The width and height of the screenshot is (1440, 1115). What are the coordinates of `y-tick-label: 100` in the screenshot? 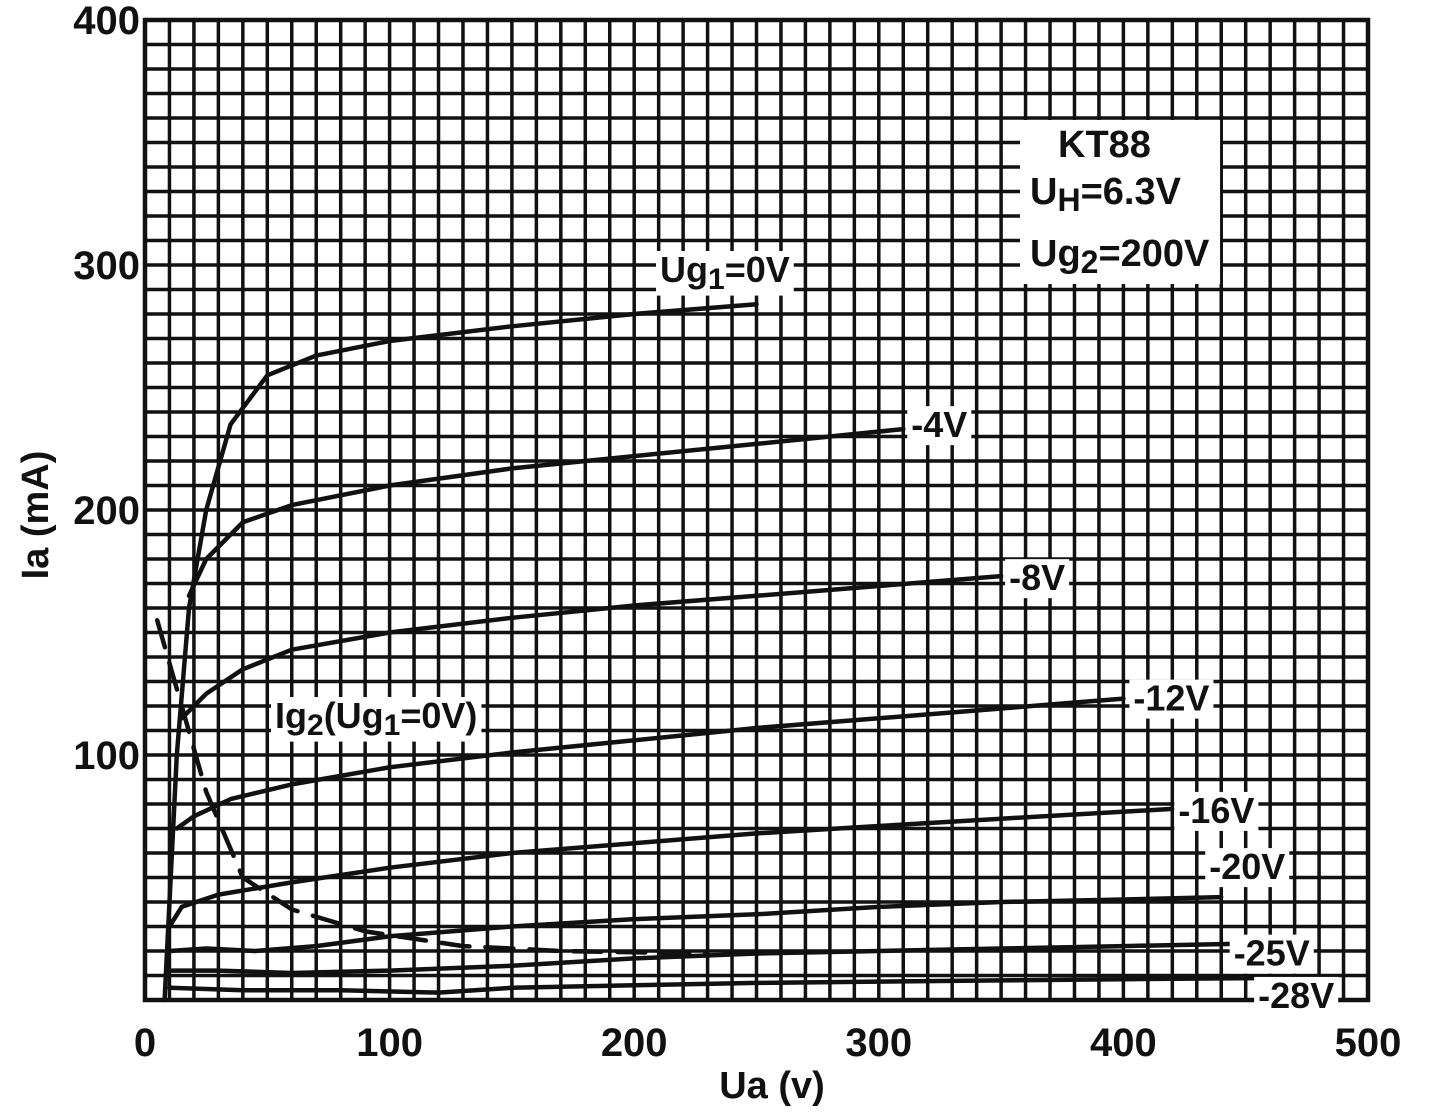 It's located at (106, 756).